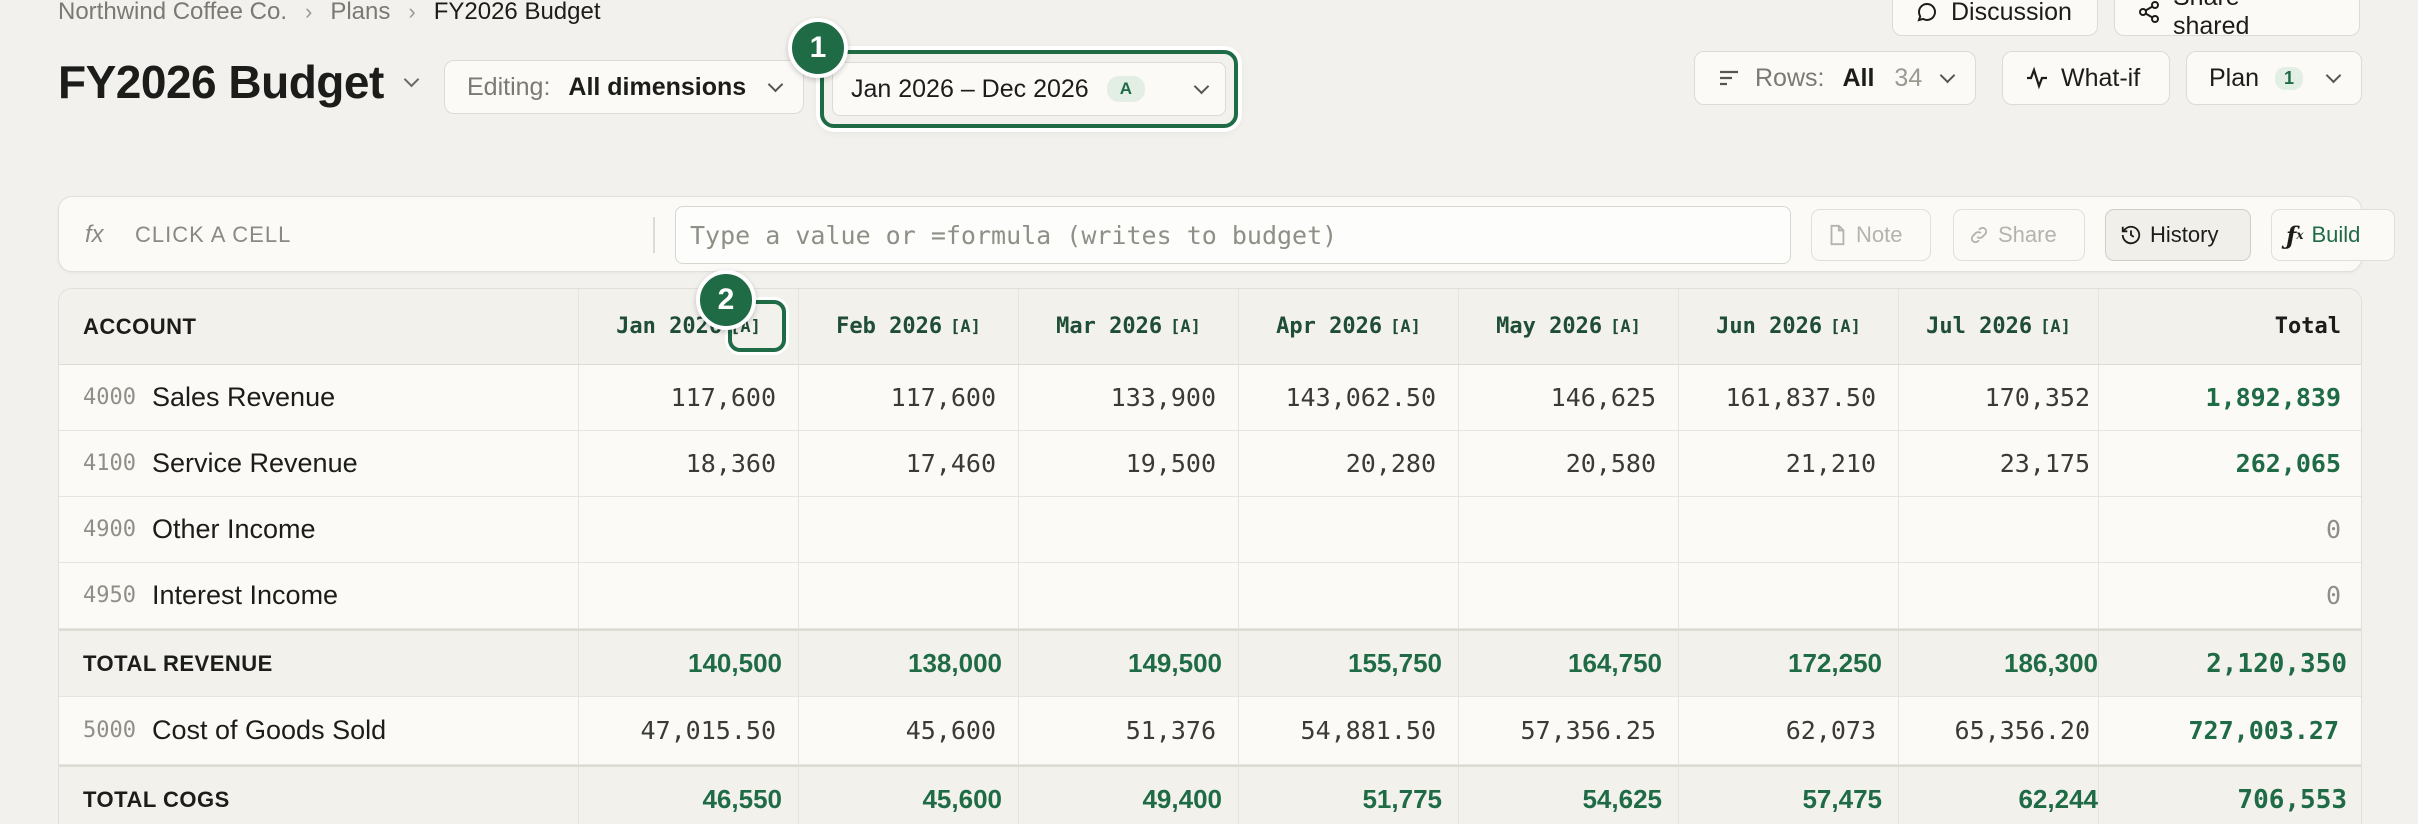 The width and height of the screenshot is (2418, 824). What do you see at coordinates (2214, 20) in the screenshot?
I see `share-label: Share · shared` at bounding box center [2214, 20].